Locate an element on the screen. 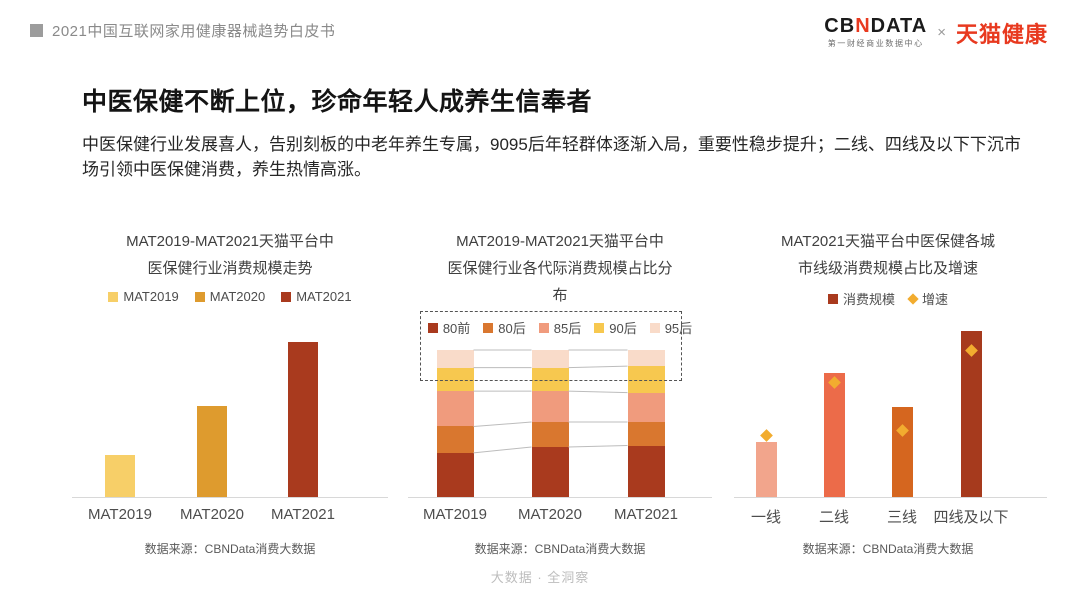 This screenshot has width=1080, height=608. tmall-health-logo: 天猫健康 is located at coordinates (1001, 34).